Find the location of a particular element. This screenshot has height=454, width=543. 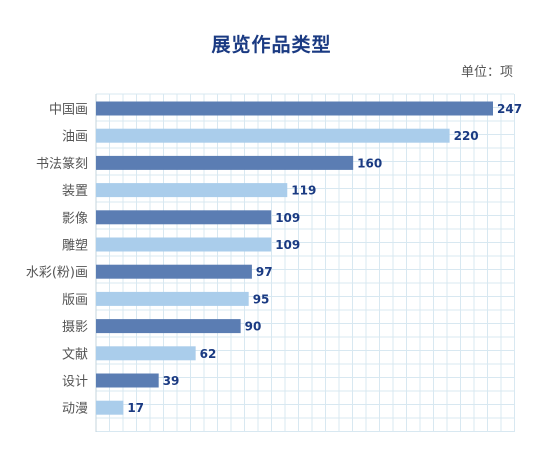

category-label: 油画 is located at coordinates (75, 137).